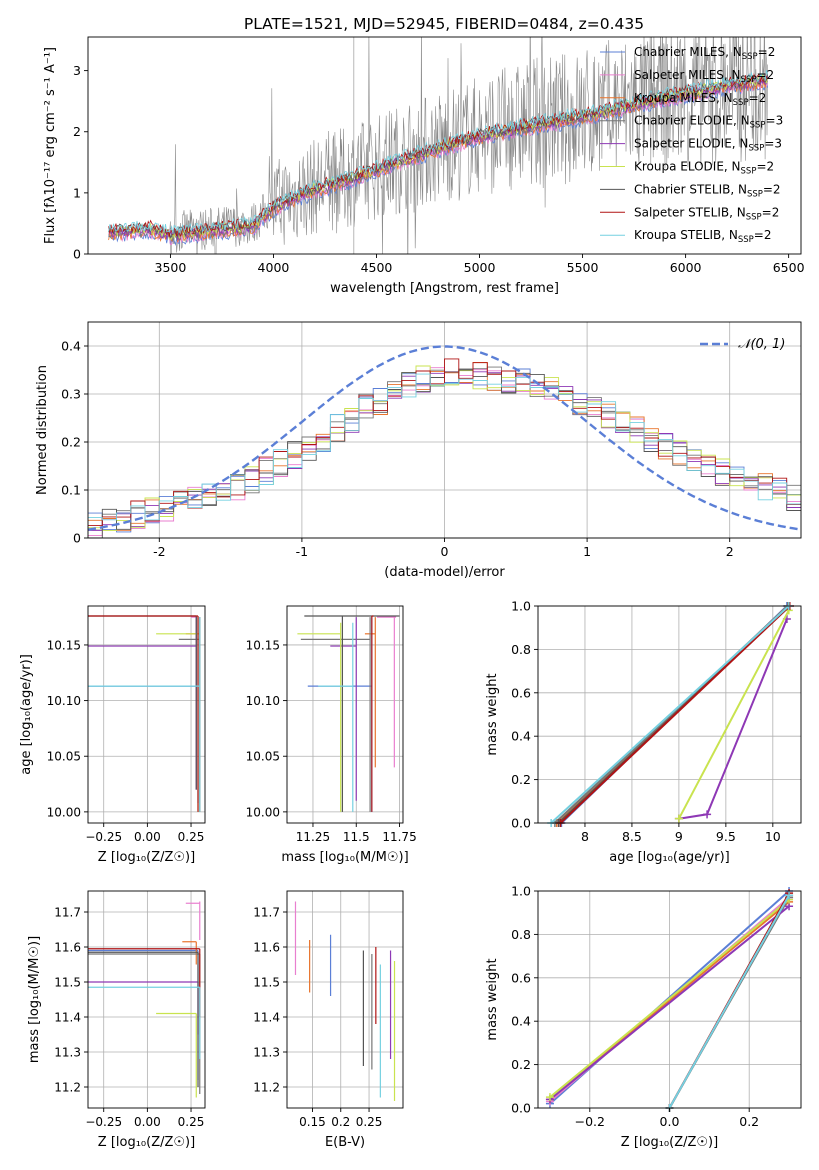 This screenshot has width=819, height=1170. What do you see at coordinates (312, 1122) in the screenshot?
I see `x-tick-label: 0.15` at bounding box center [312, 1122].